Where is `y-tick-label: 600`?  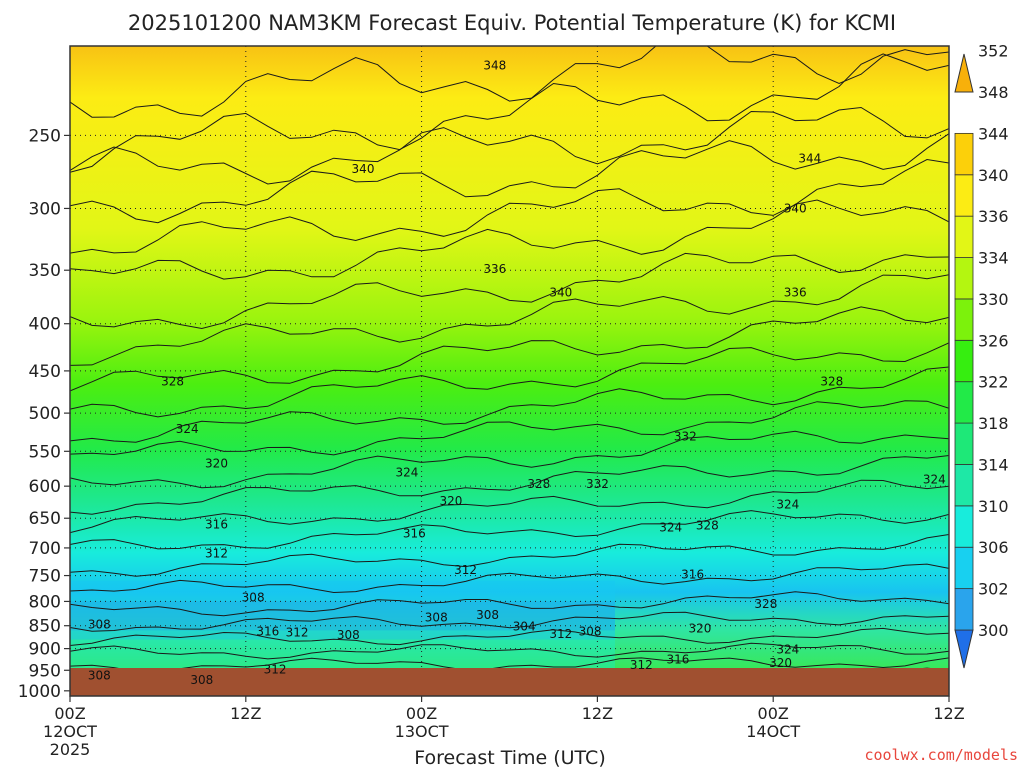
y-tick-label: 600 is located at coordinates (45, 487).